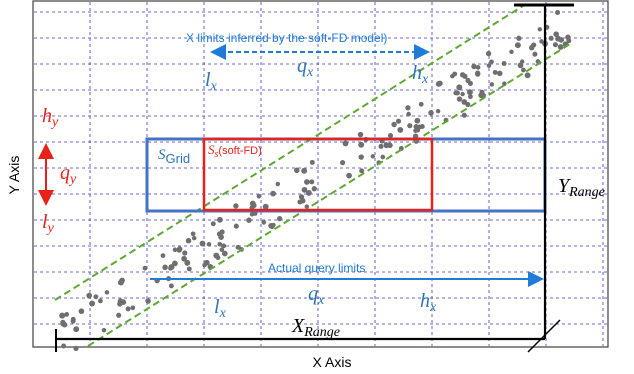  What do you see at coordinates (48, 223) in the screenshot?
I see `ly-label: ly` at bounding box center [48, 223].